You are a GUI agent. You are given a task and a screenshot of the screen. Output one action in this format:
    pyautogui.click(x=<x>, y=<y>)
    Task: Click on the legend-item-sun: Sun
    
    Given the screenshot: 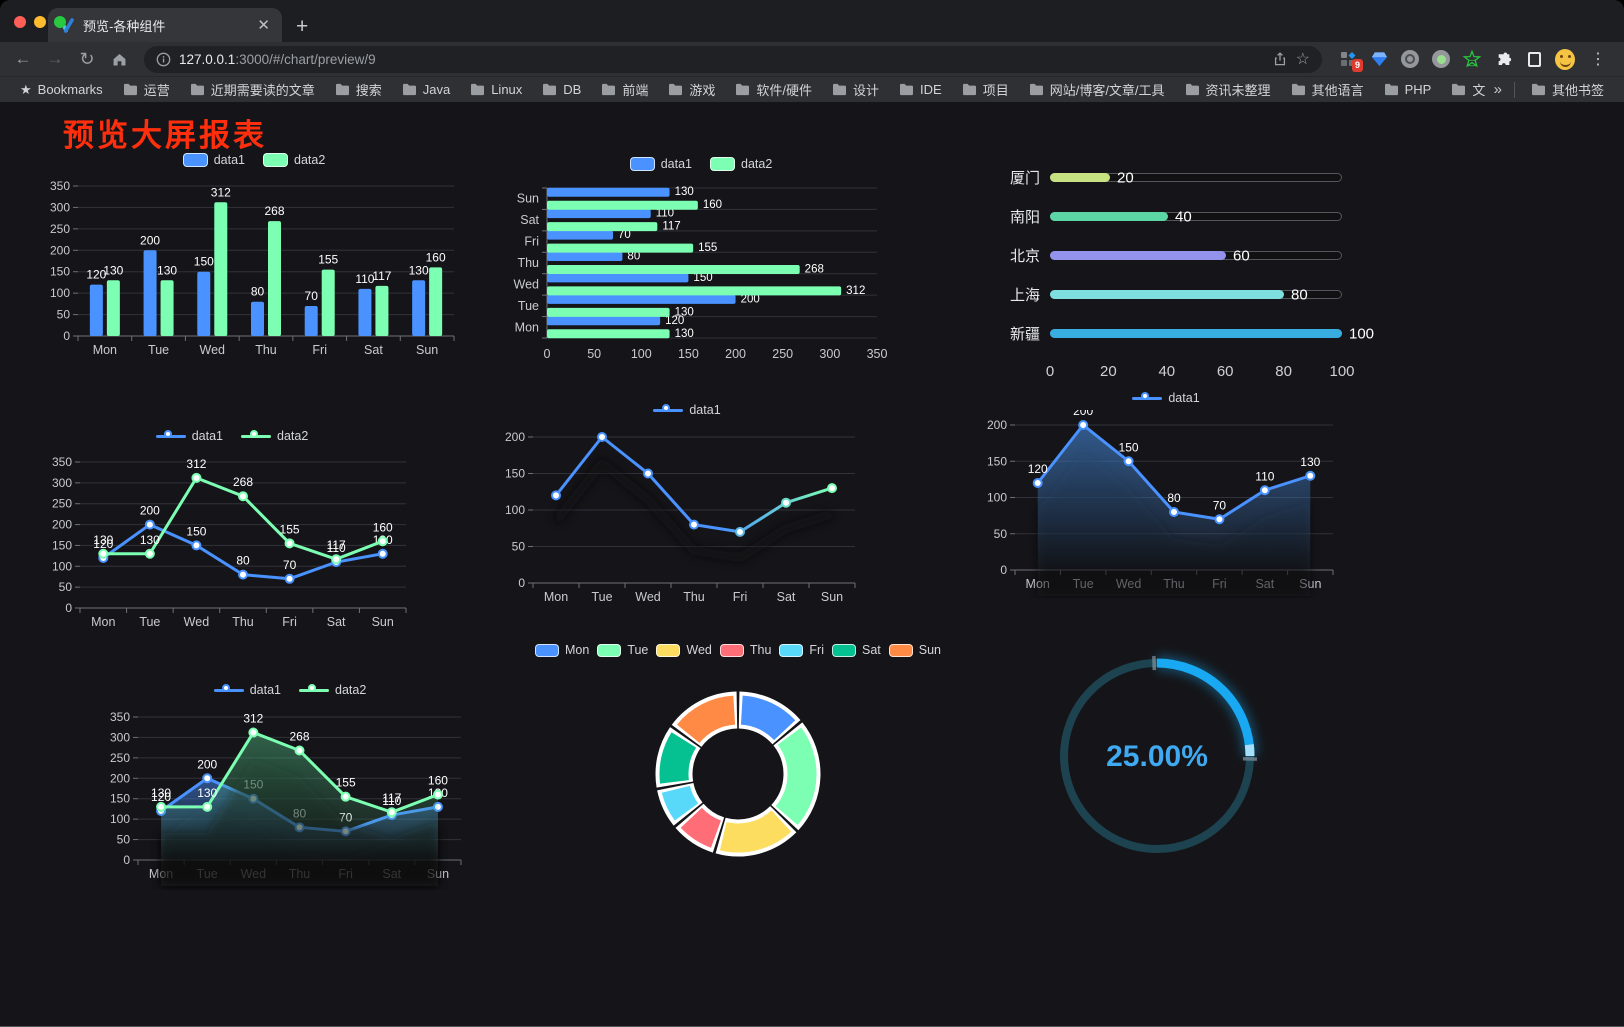 What is the action you would take?
    pyautogui.click(x=914, y=650)
    